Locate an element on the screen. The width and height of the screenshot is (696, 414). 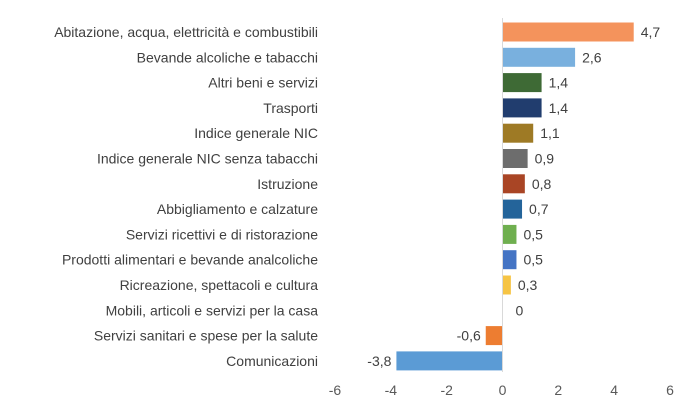
value-label: -0,6 is located at coordinates (469, 336).